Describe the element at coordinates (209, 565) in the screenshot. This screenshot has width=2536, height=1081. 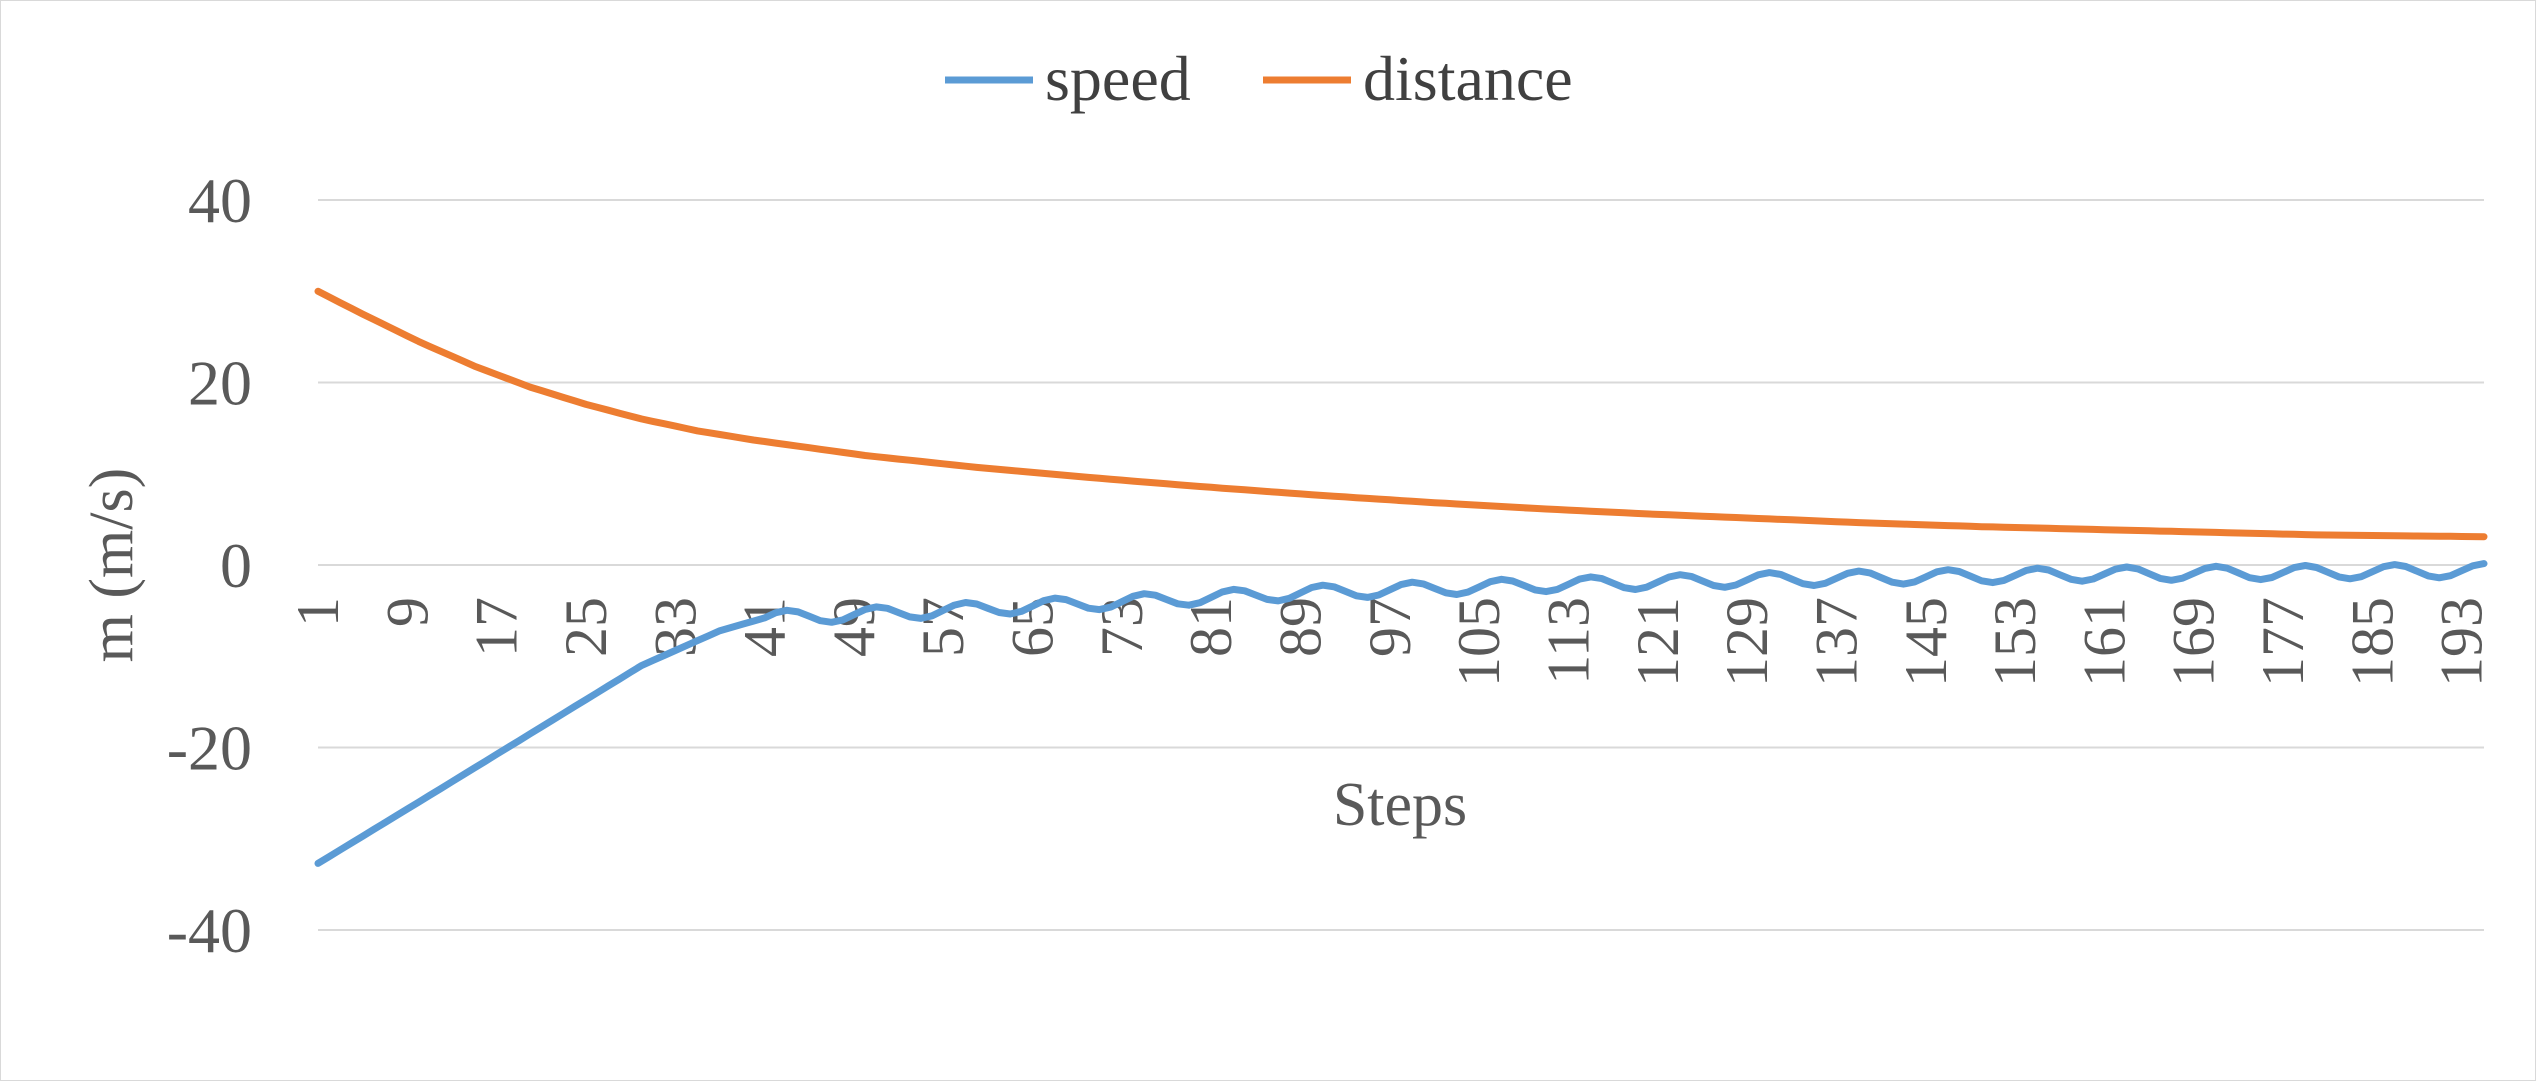
I see `y-tick-labels: 40 20 0 -20 -40` at that location.